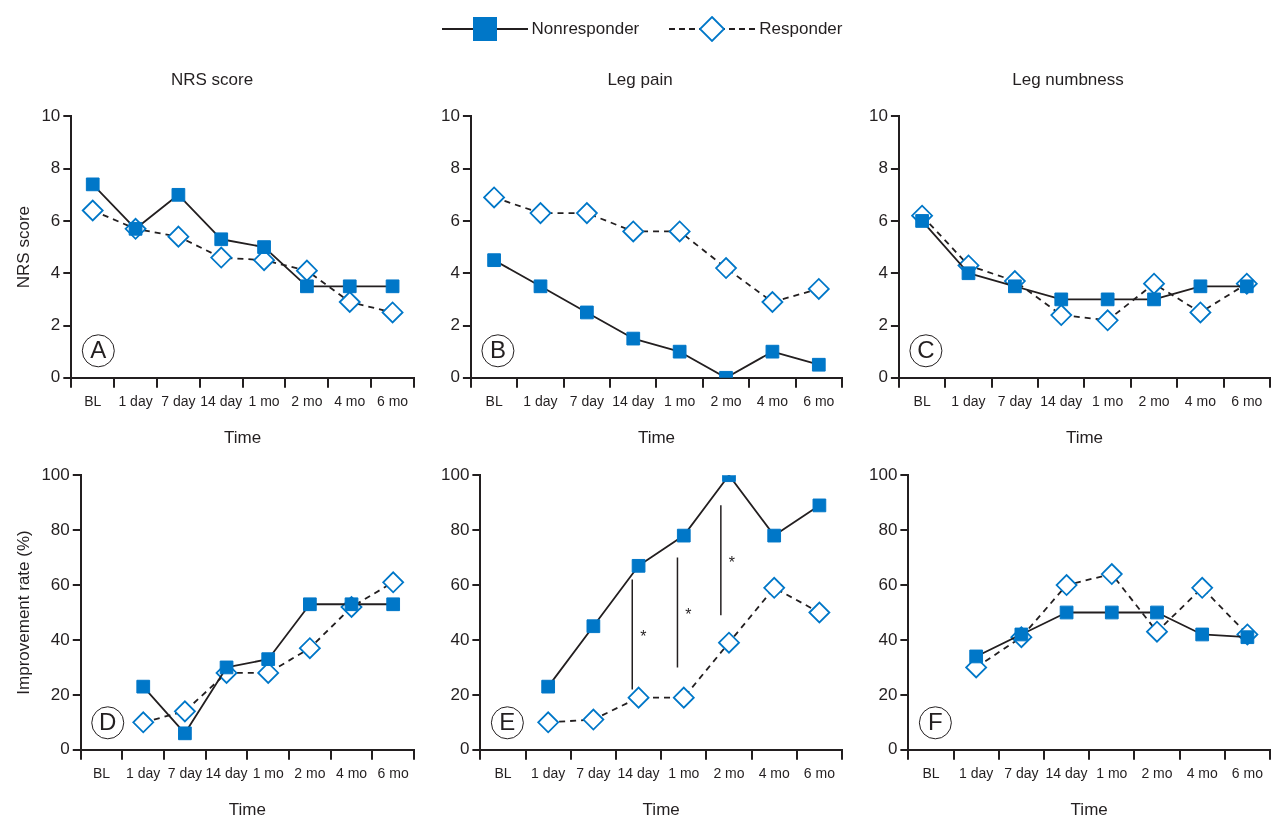 Image resolution: width=1284 pixels, height=827 pixels. Describe the element at coordinates (23, 247) in the screenshot. I see `y-axis-title: NRS score` at that location.